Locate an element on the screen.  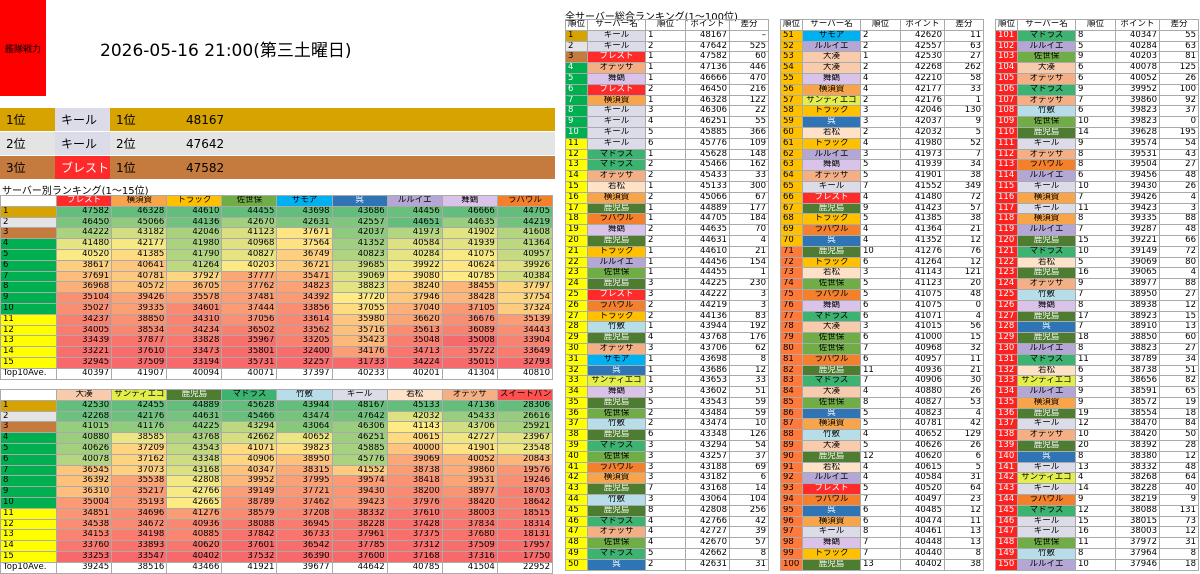
diff: 9 is located at coordinates (1179, 500).